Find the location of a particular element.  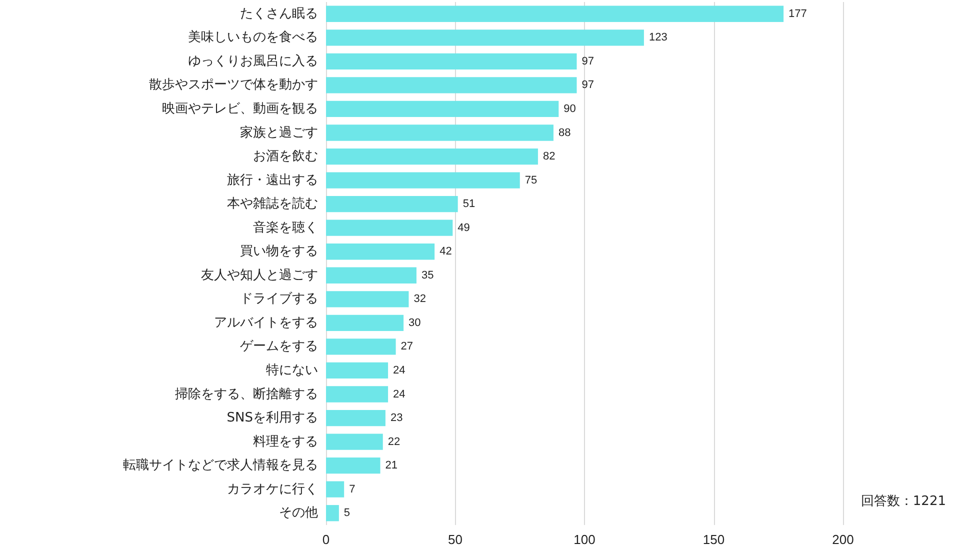

data-label: 32 is located at coordinates (420, 299).